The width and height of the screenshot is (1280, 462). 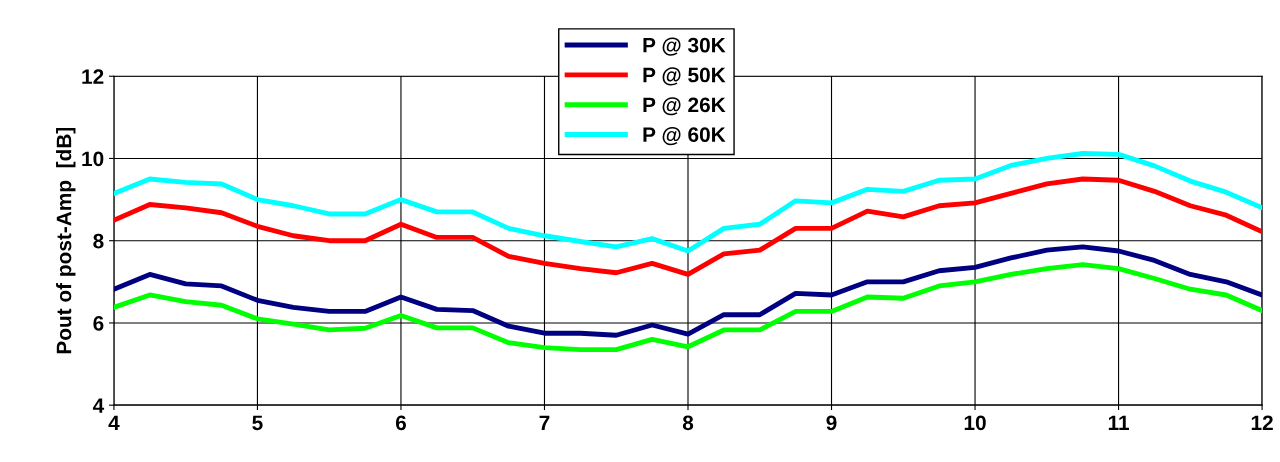 What do you see at coordinates (93, 76) in the screenshot?
I see `y-tick-label: 12` at bounding box center [93, 76].